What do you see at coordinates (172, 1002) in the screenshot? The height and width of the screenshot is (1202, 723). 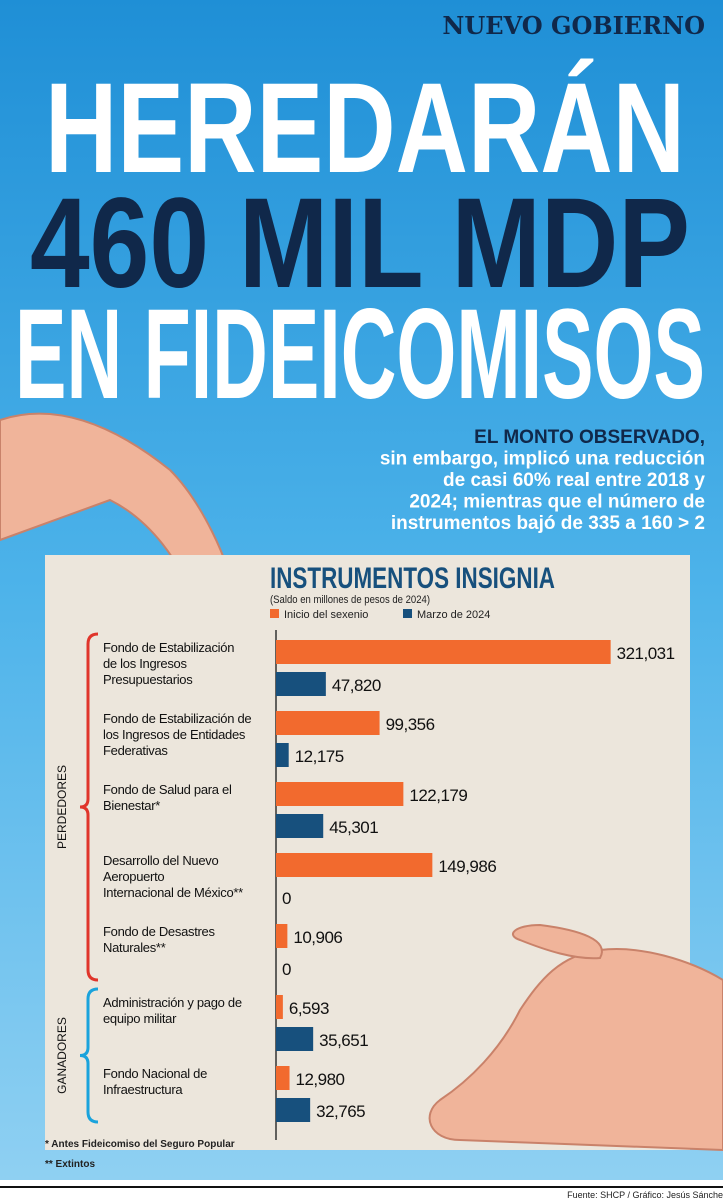 I see `category-label: Administración y pago de` at bounding box center [172, 1002].